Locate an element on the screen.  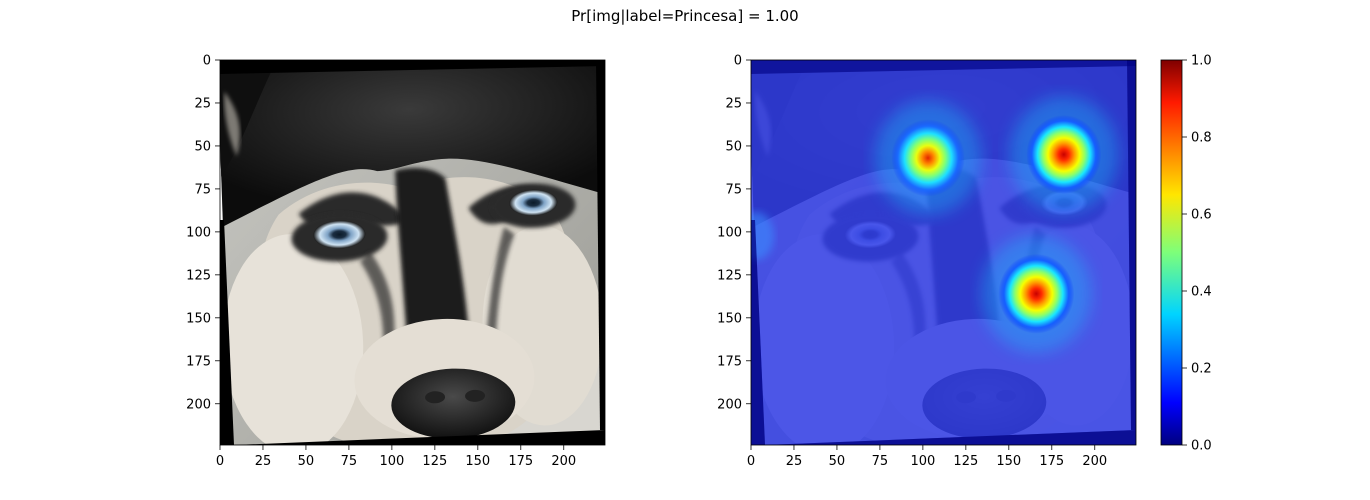
colorbar-frame is located at coordinates (1171, 252).